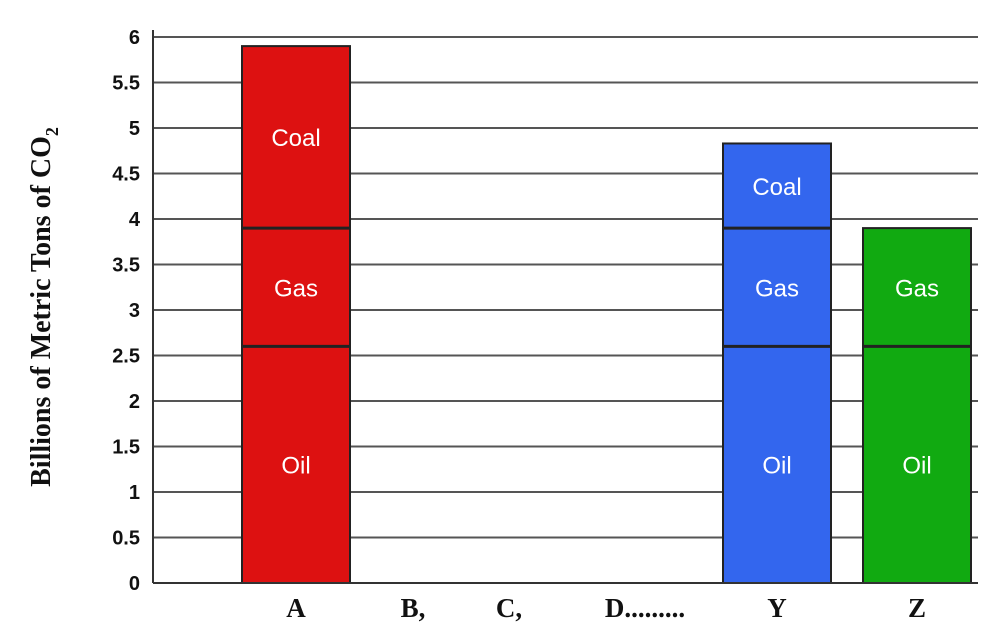 The width and height of the screenshot is (983, 624). I want to click on y-tick-label: 1.5, so click(126, 448).